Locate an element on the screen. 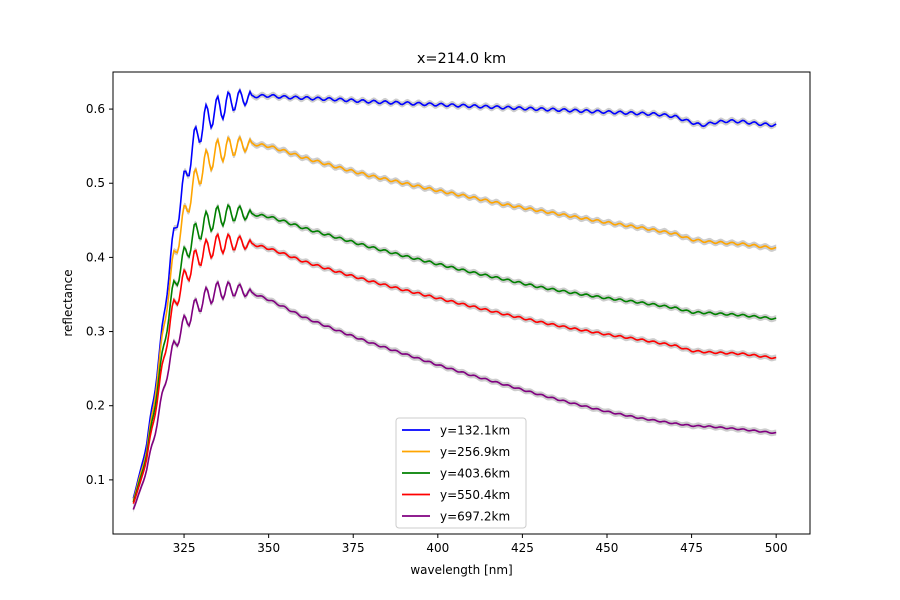 The width and height of the screenshot is (900, 600). x-tick-label: 325 is located at coordinates (184, 548).